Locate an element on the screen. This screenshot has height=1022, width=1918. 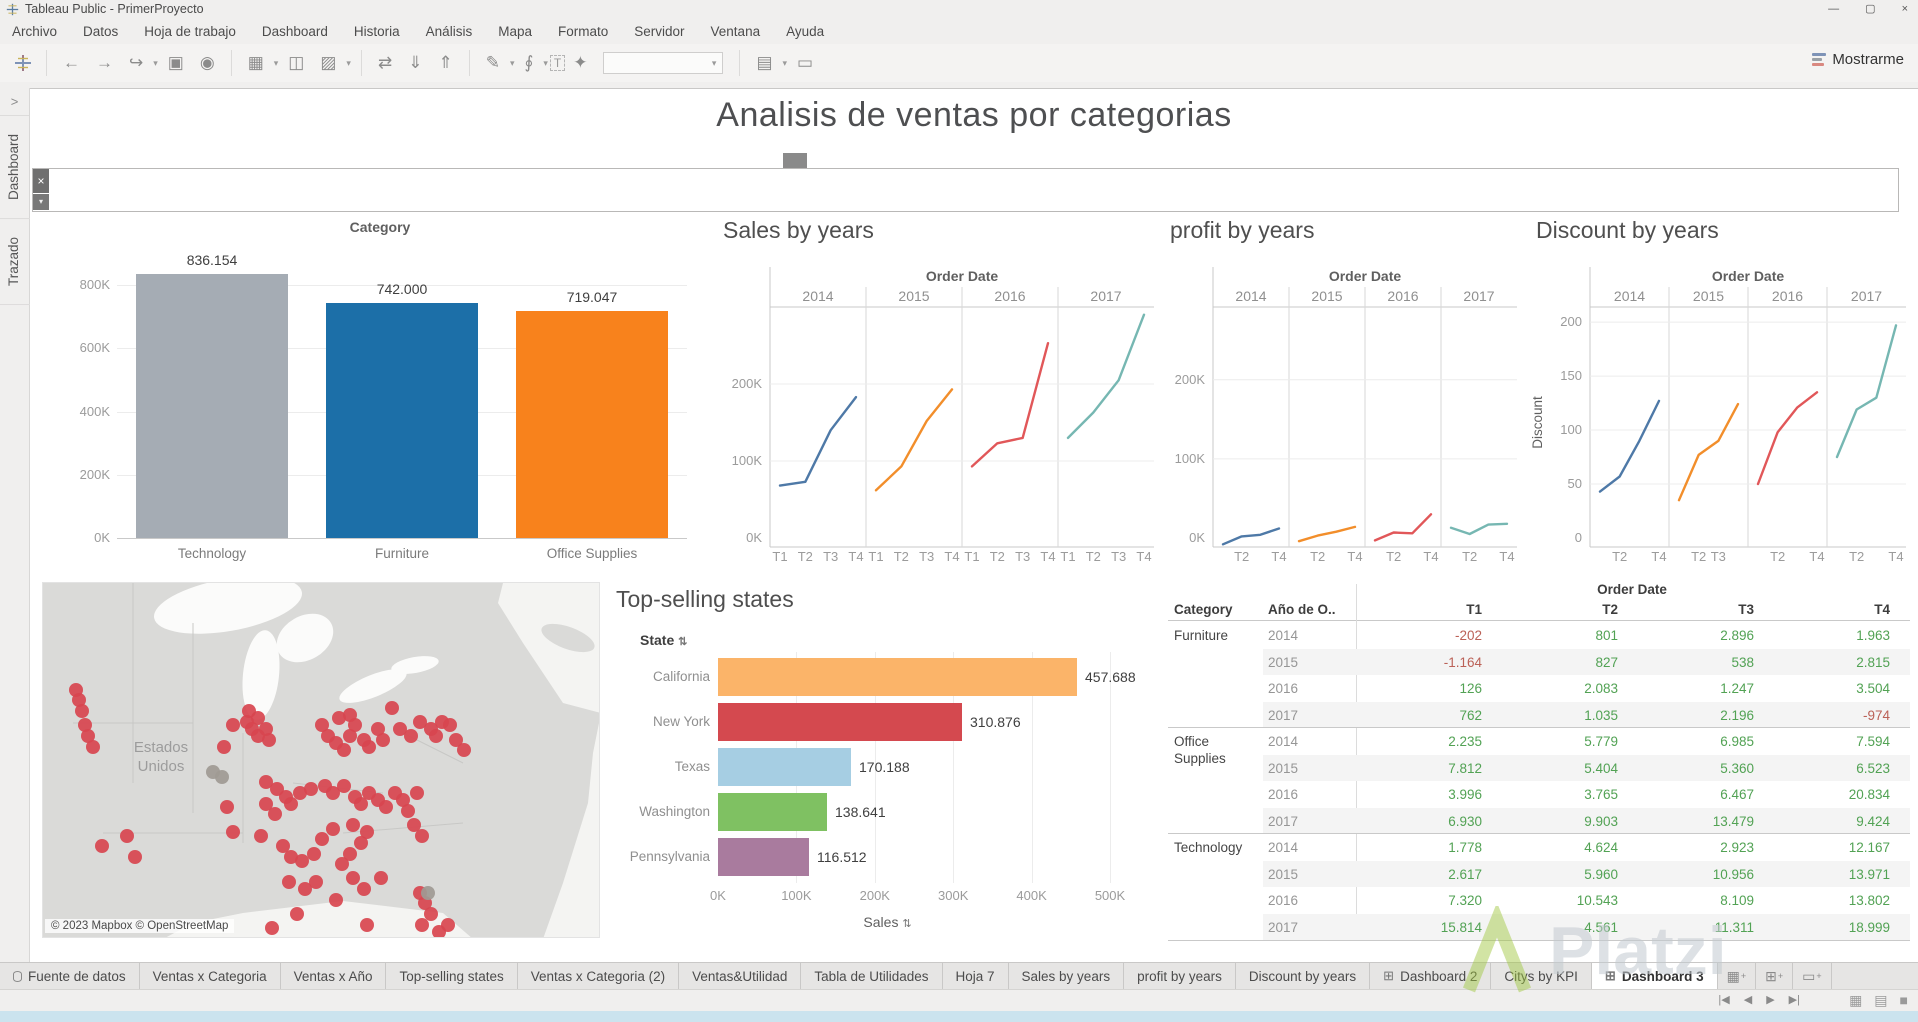
year-cell: 2014 is located at coordinates (1283, 847).